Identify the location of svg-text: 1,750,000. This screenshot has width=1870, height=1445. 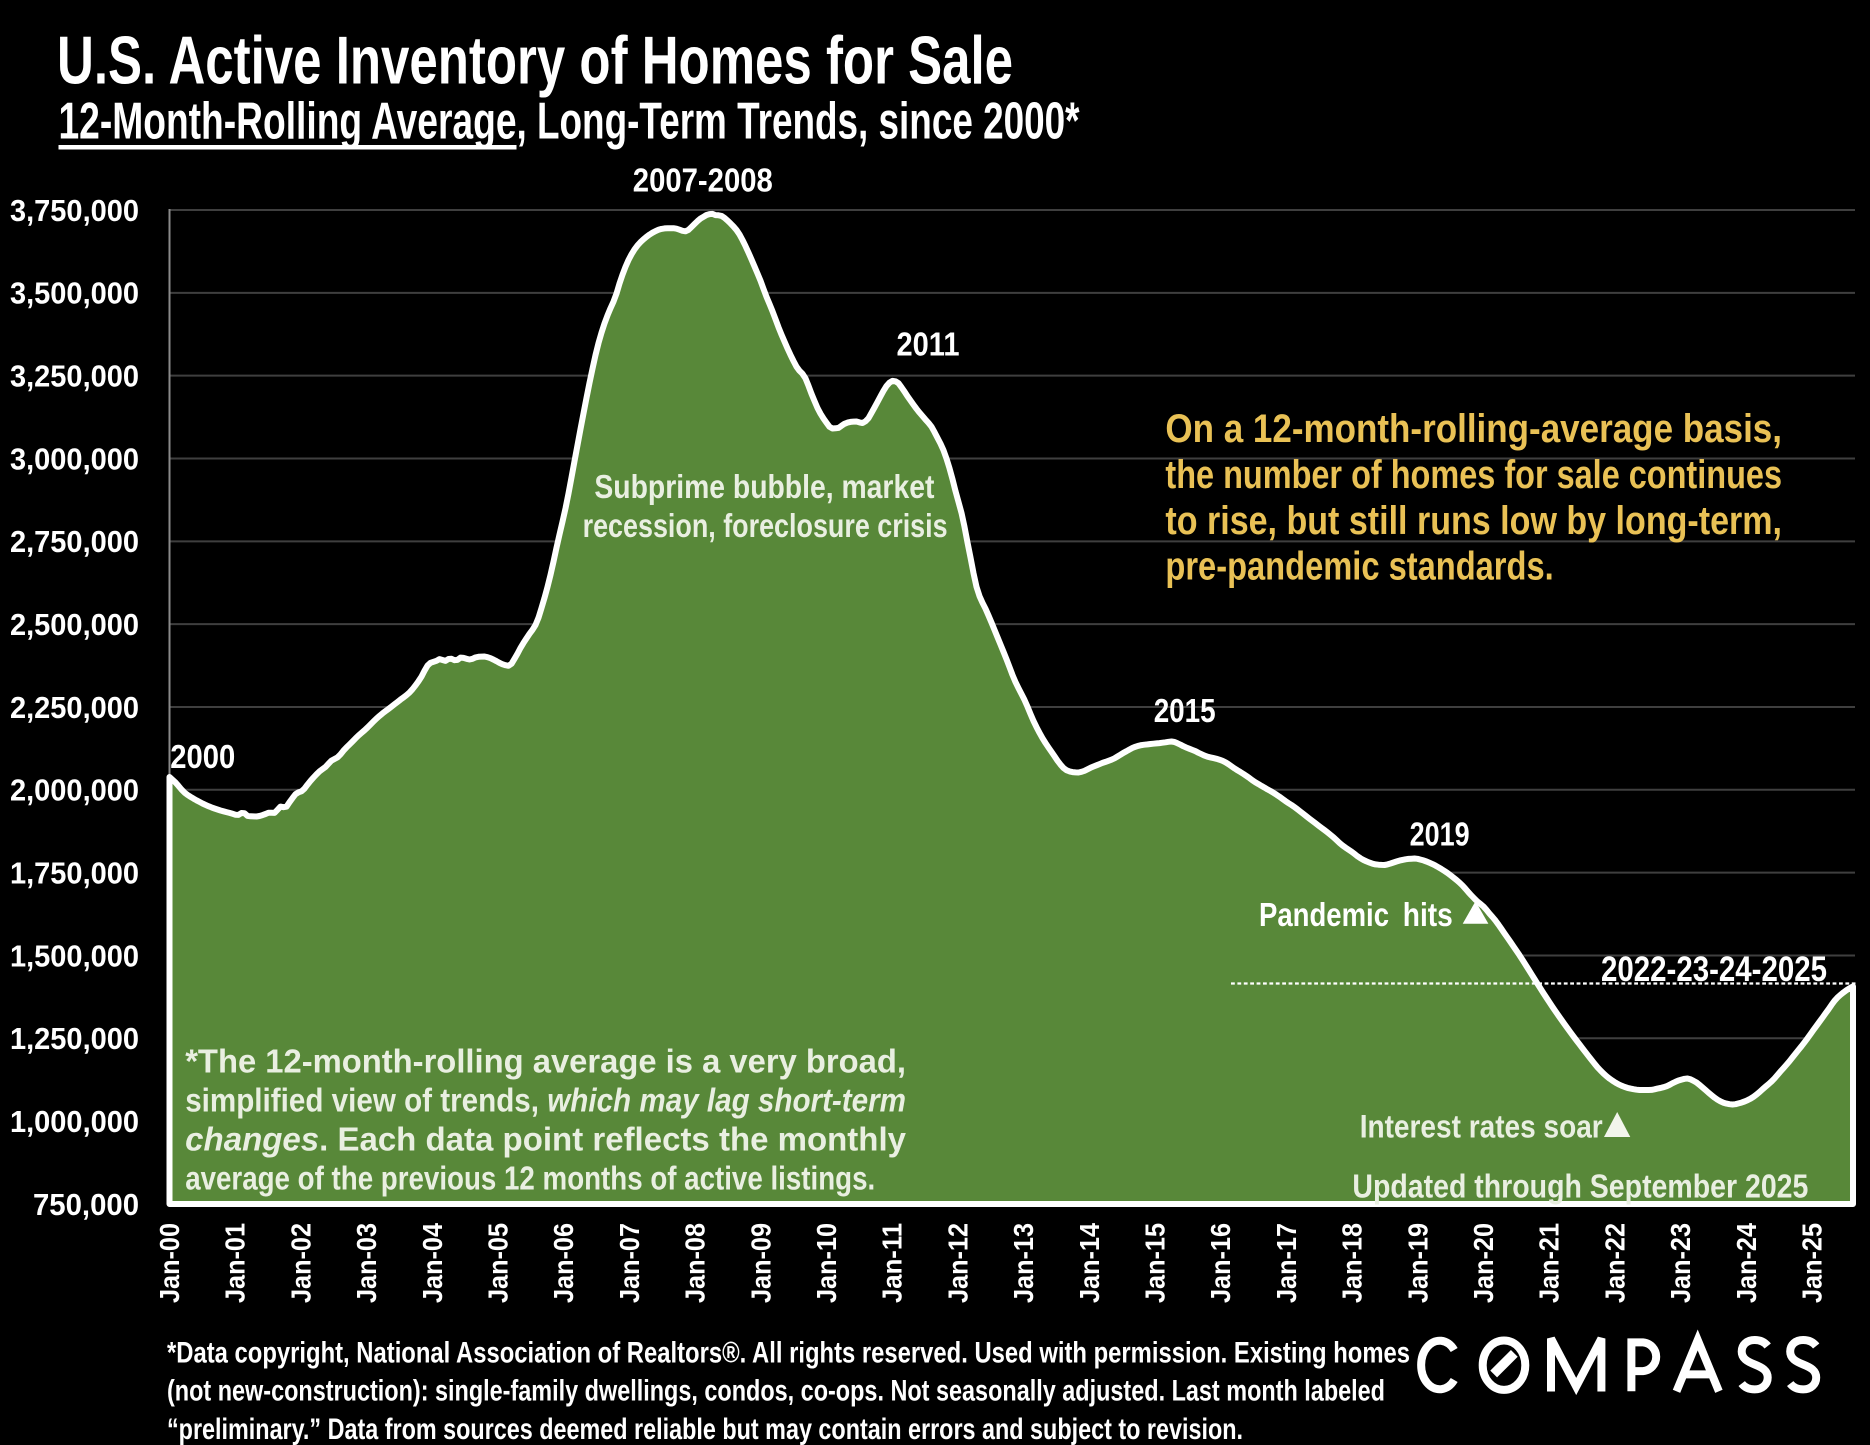
(74, 873).